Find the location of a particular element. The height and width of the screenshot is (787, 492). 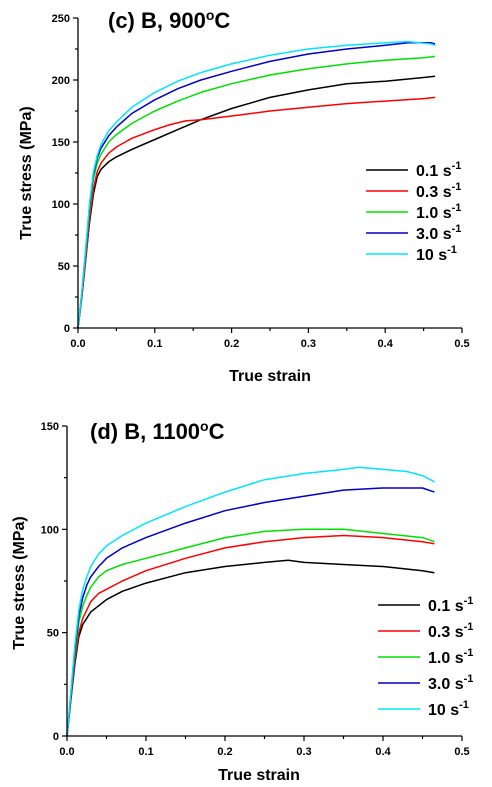

panel-d-y-tick-label: 0 is located at coordinates (56, 737).